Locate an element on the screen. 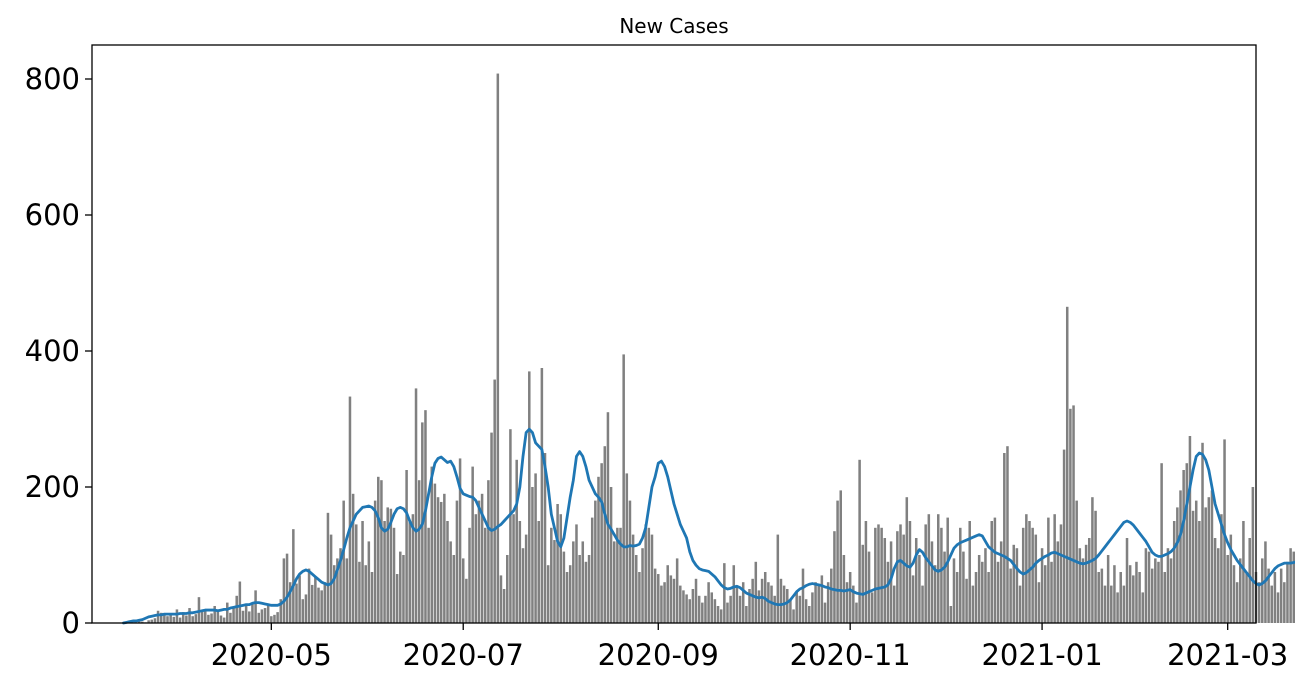  y-tick-label: 0 is located at coordinates (71, 623).